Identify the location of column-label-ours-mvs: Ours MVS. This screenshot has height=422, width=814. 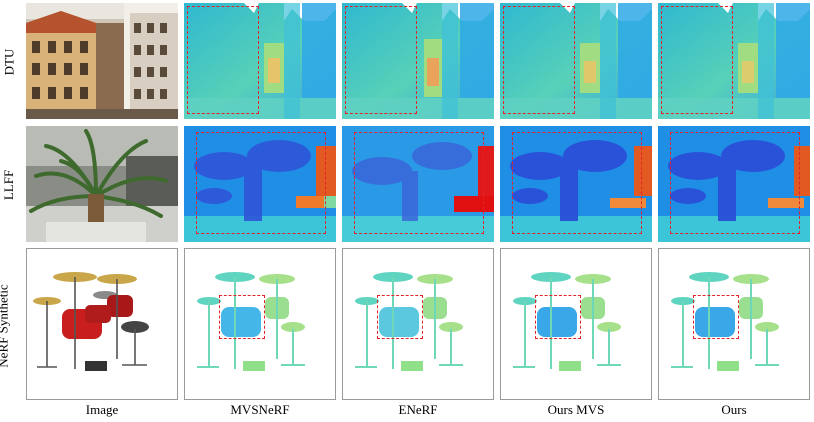
(576, 409).